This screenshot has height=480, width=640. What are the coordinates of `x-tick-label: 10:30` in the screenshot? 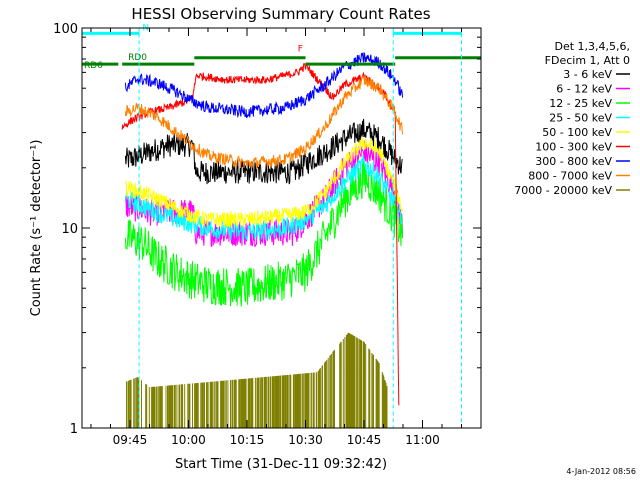 It's located at (305, 440).